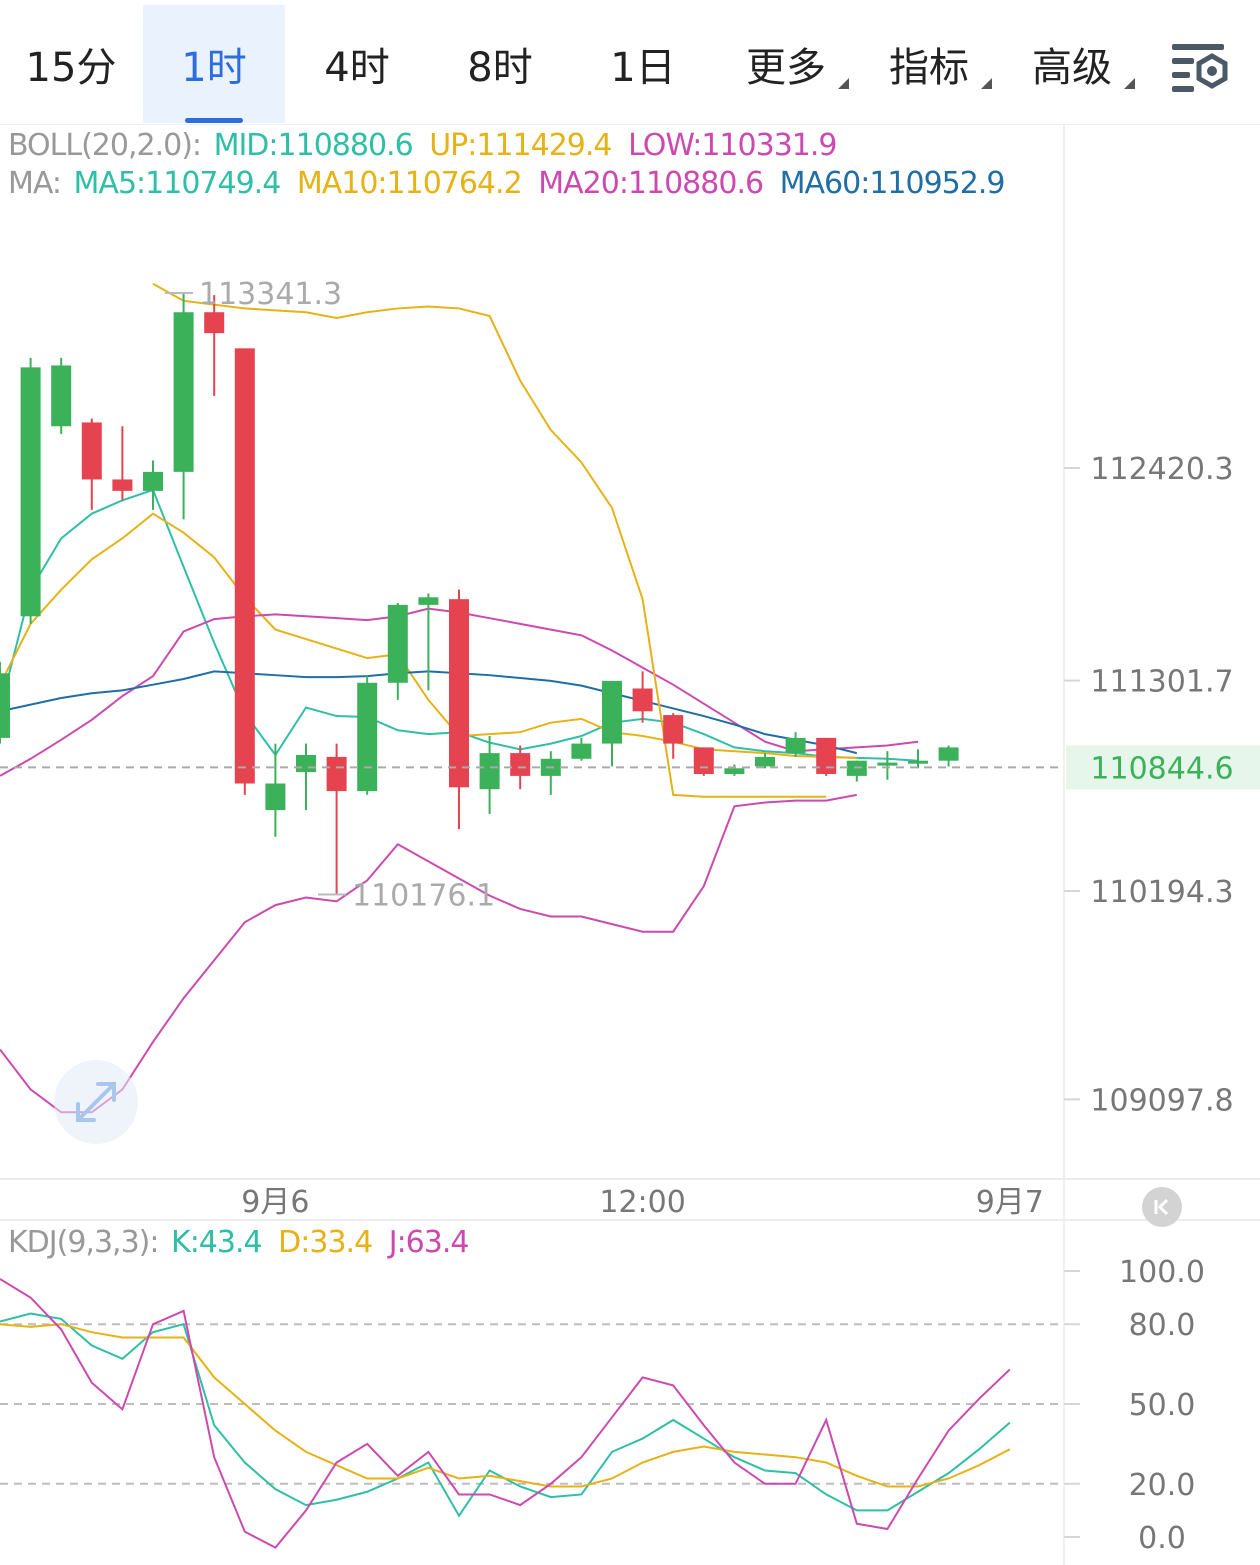  Describe the element at coordinates (786, 68) in the screenshot. I see `tab-label: 更多` at that location.